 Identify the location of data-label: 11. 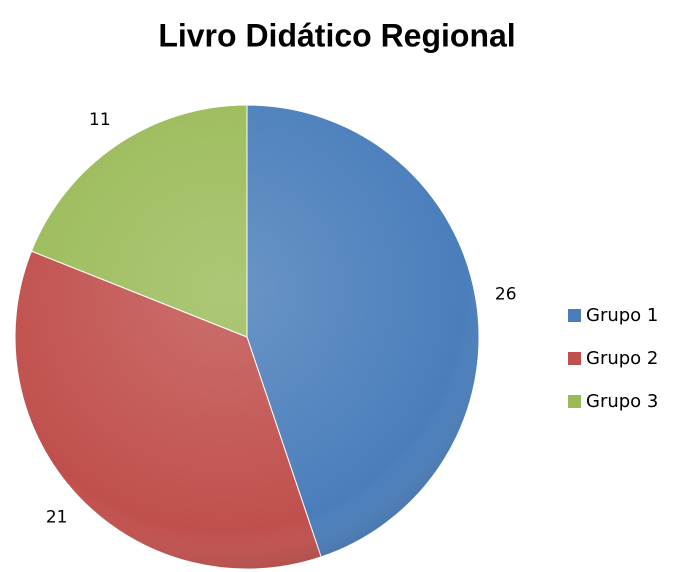
(100, 120).